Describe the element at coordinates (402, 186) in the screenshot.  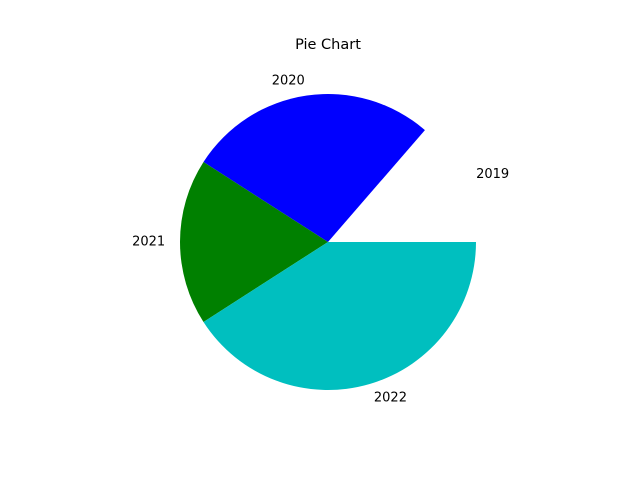
I see `pie-slice-2019` at that location.